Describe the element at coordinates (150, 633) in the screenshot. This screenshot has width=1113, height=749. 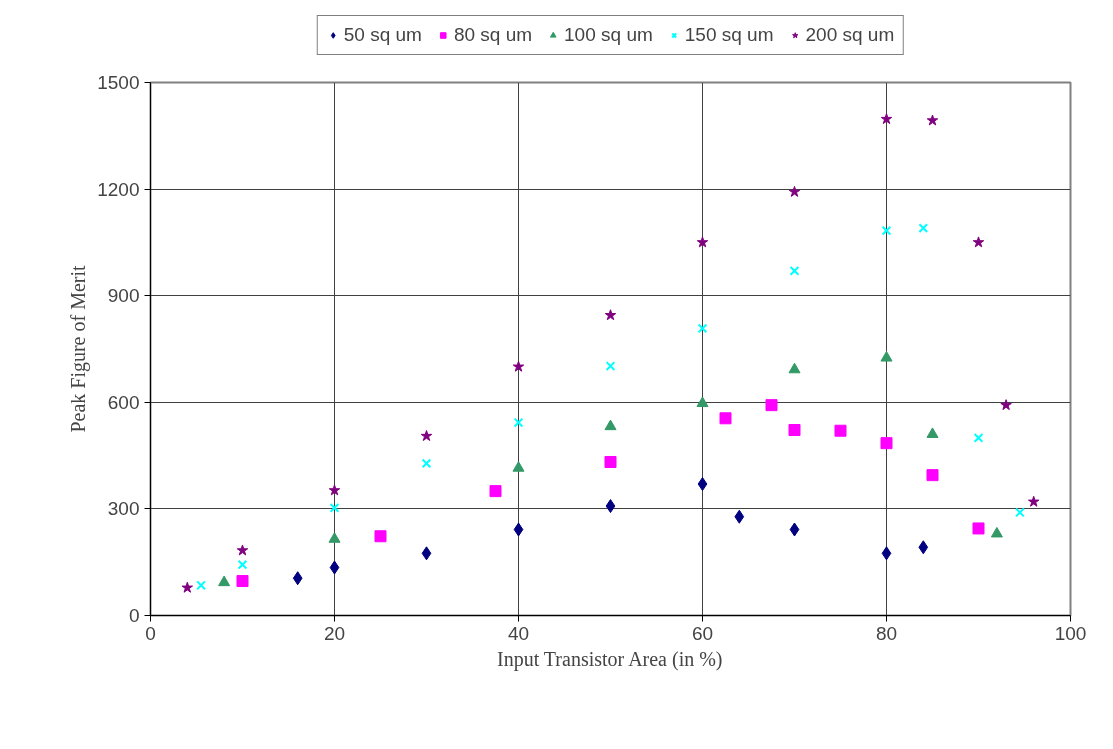
I see `x-tick-label: 0` at that location.